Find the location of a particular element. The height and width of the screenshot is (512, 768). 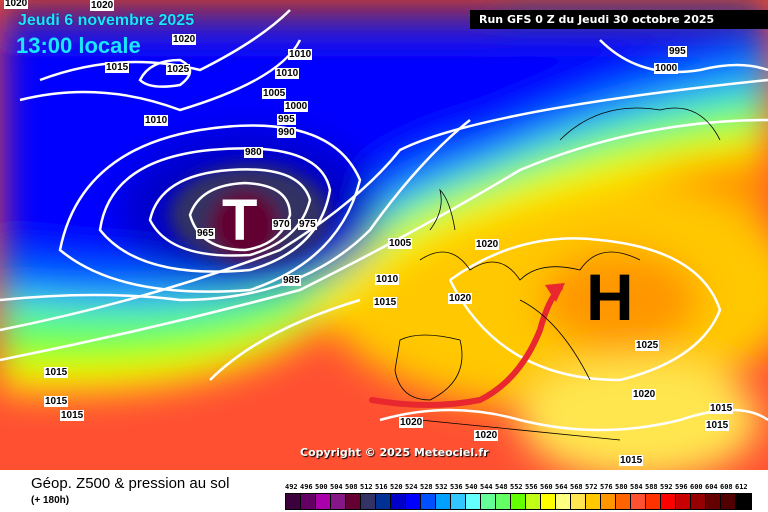

high-pressure-symbol: H is located at coordinates (610, 297).